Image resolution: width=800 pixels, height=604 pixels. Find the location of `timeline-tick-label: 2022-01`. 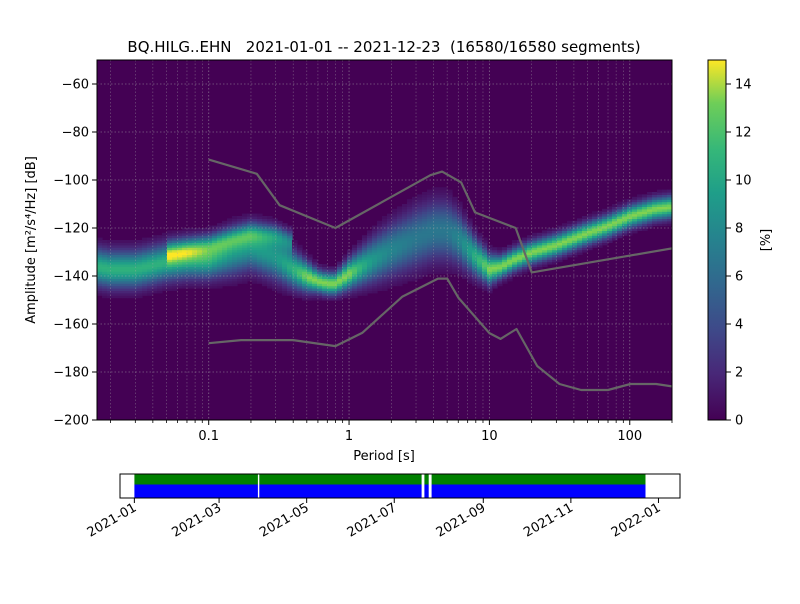

timeline-tick-label: 2022-01 is located at coordinates (636, 520).